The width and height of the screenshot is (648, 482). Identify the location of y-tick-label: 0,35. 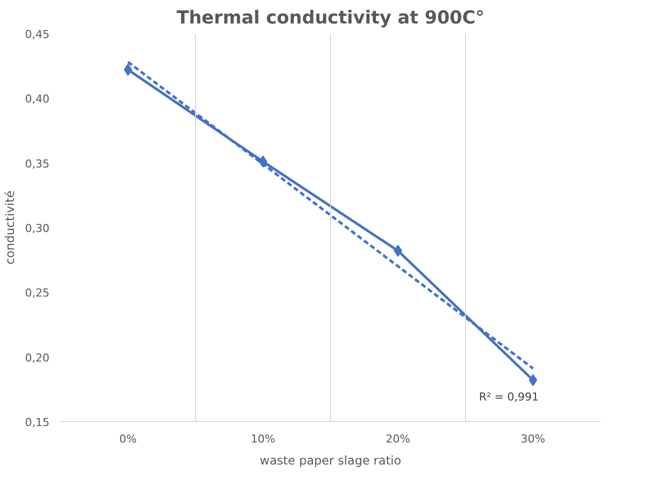
(37, 163).